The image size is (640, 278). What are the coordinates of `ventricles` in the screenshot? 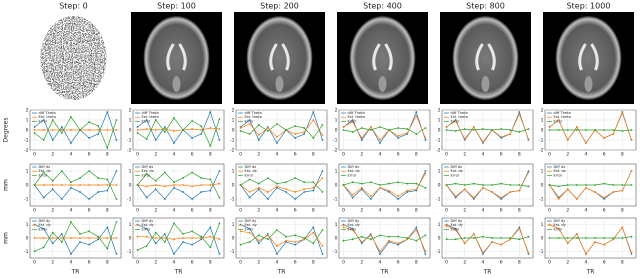 It's located at (588, 57).